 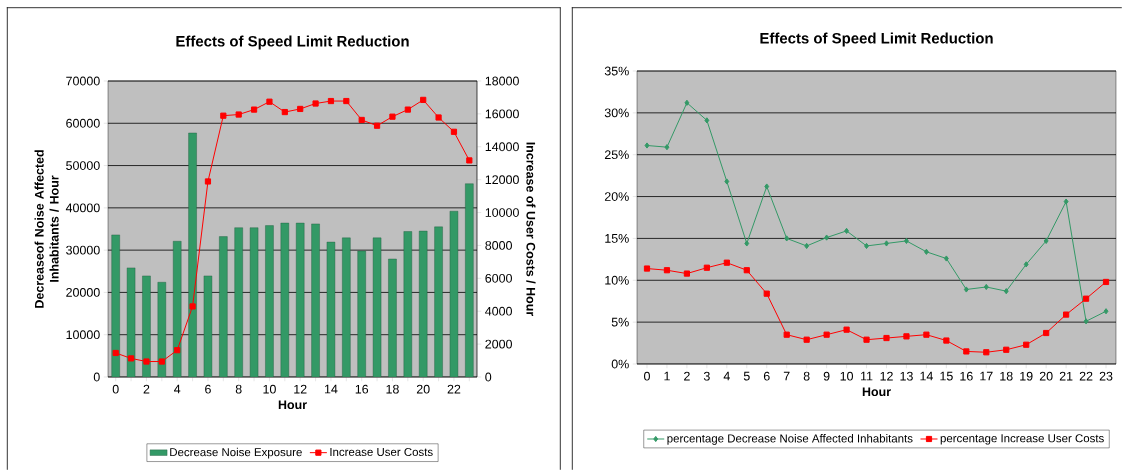 I want to click on legend-label: Decrease Noise Exposure, so click(x=236, y=453).